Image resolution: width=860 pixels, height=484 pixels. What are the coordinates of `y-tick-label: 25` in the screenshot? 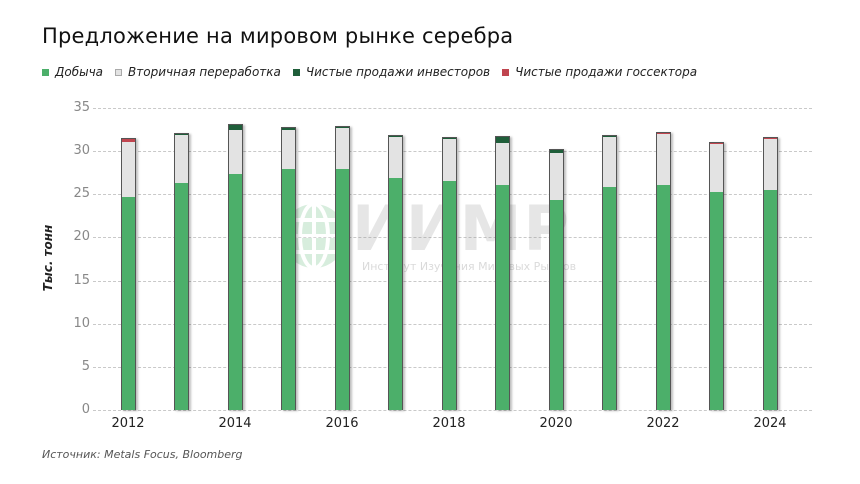 It's located at (81, 194).